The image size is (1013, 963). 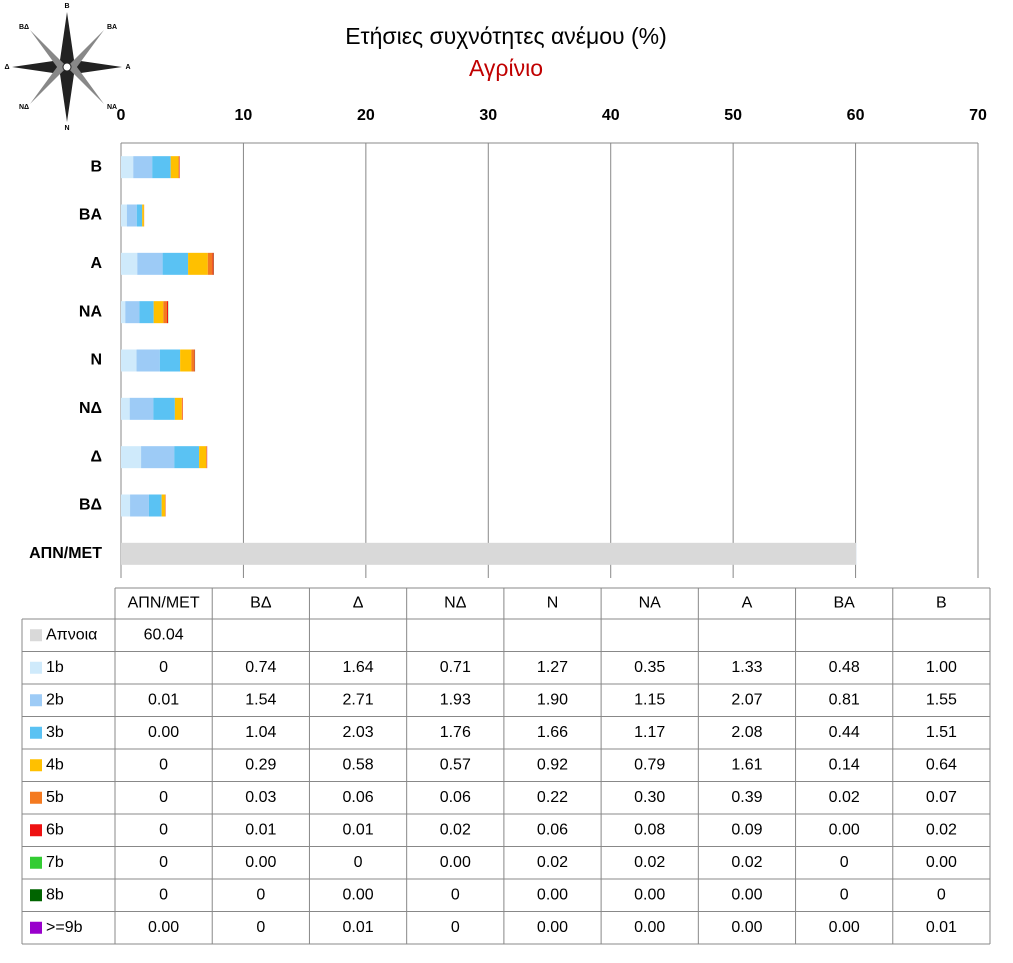 What do you see at coordinates (91, 215) in the screenshot?
I see `y-tick-label: ΒΑ` at bounding box center [91, 215].